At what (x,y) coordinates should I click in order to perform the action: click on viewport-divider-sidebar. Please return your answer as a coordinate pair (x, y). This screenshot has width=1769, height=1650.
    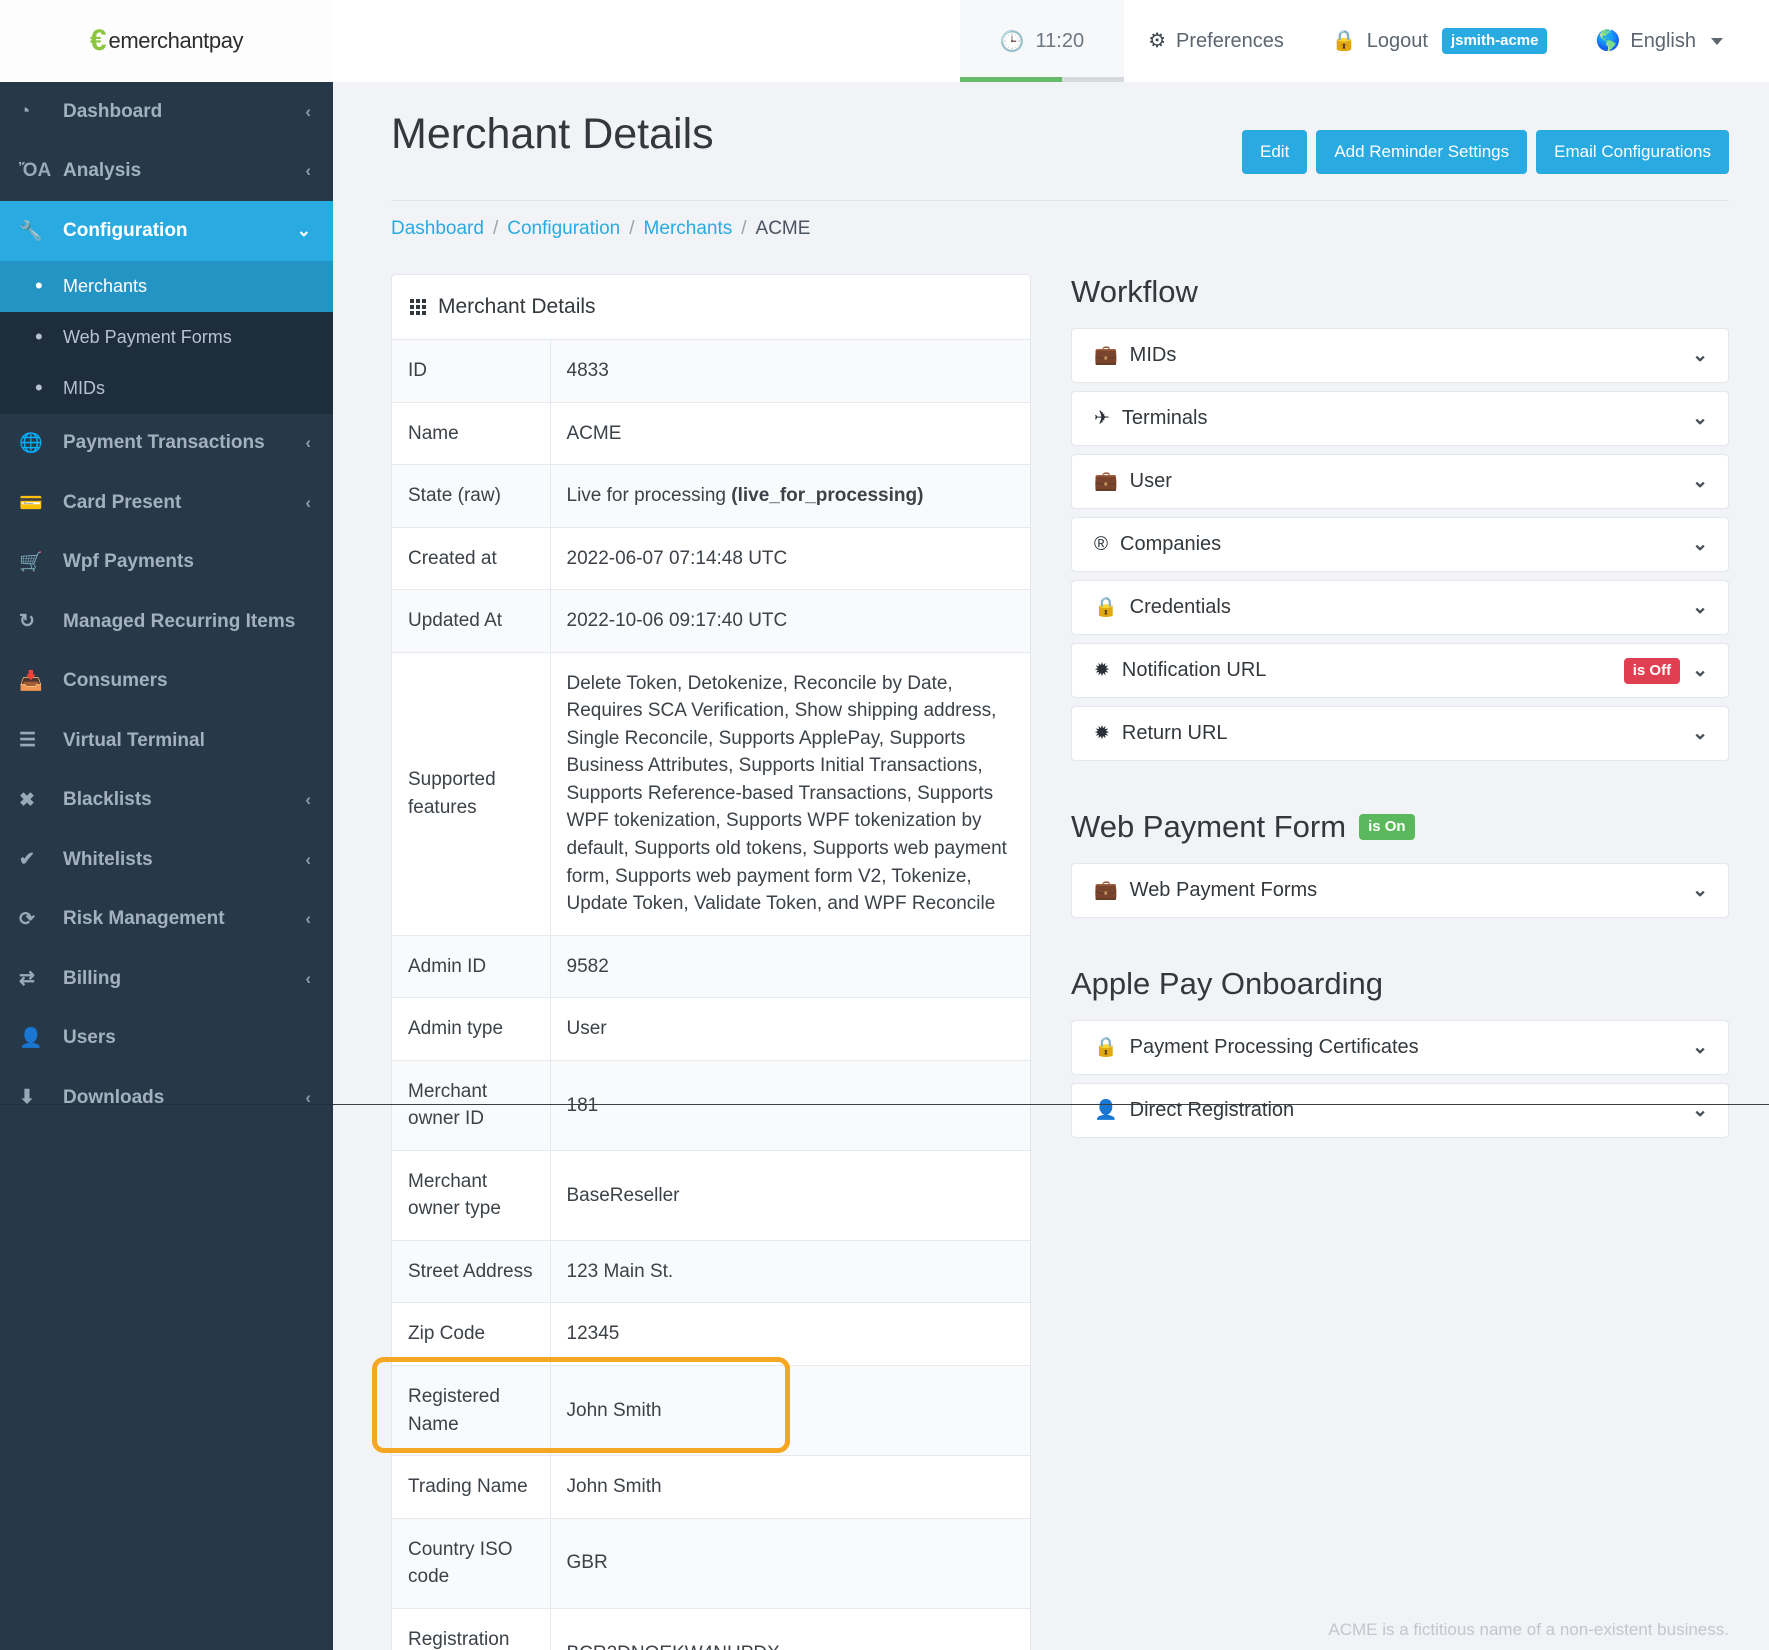
    Looking at the image, I should click on (166, 1104).